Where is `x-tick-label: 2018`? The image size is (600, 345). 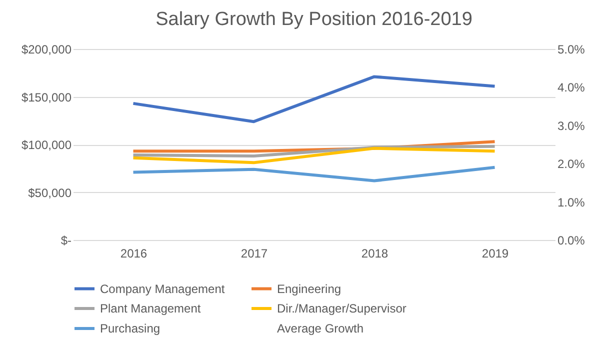
x-tick-label: 2018 is located at coordinates (374, 253).